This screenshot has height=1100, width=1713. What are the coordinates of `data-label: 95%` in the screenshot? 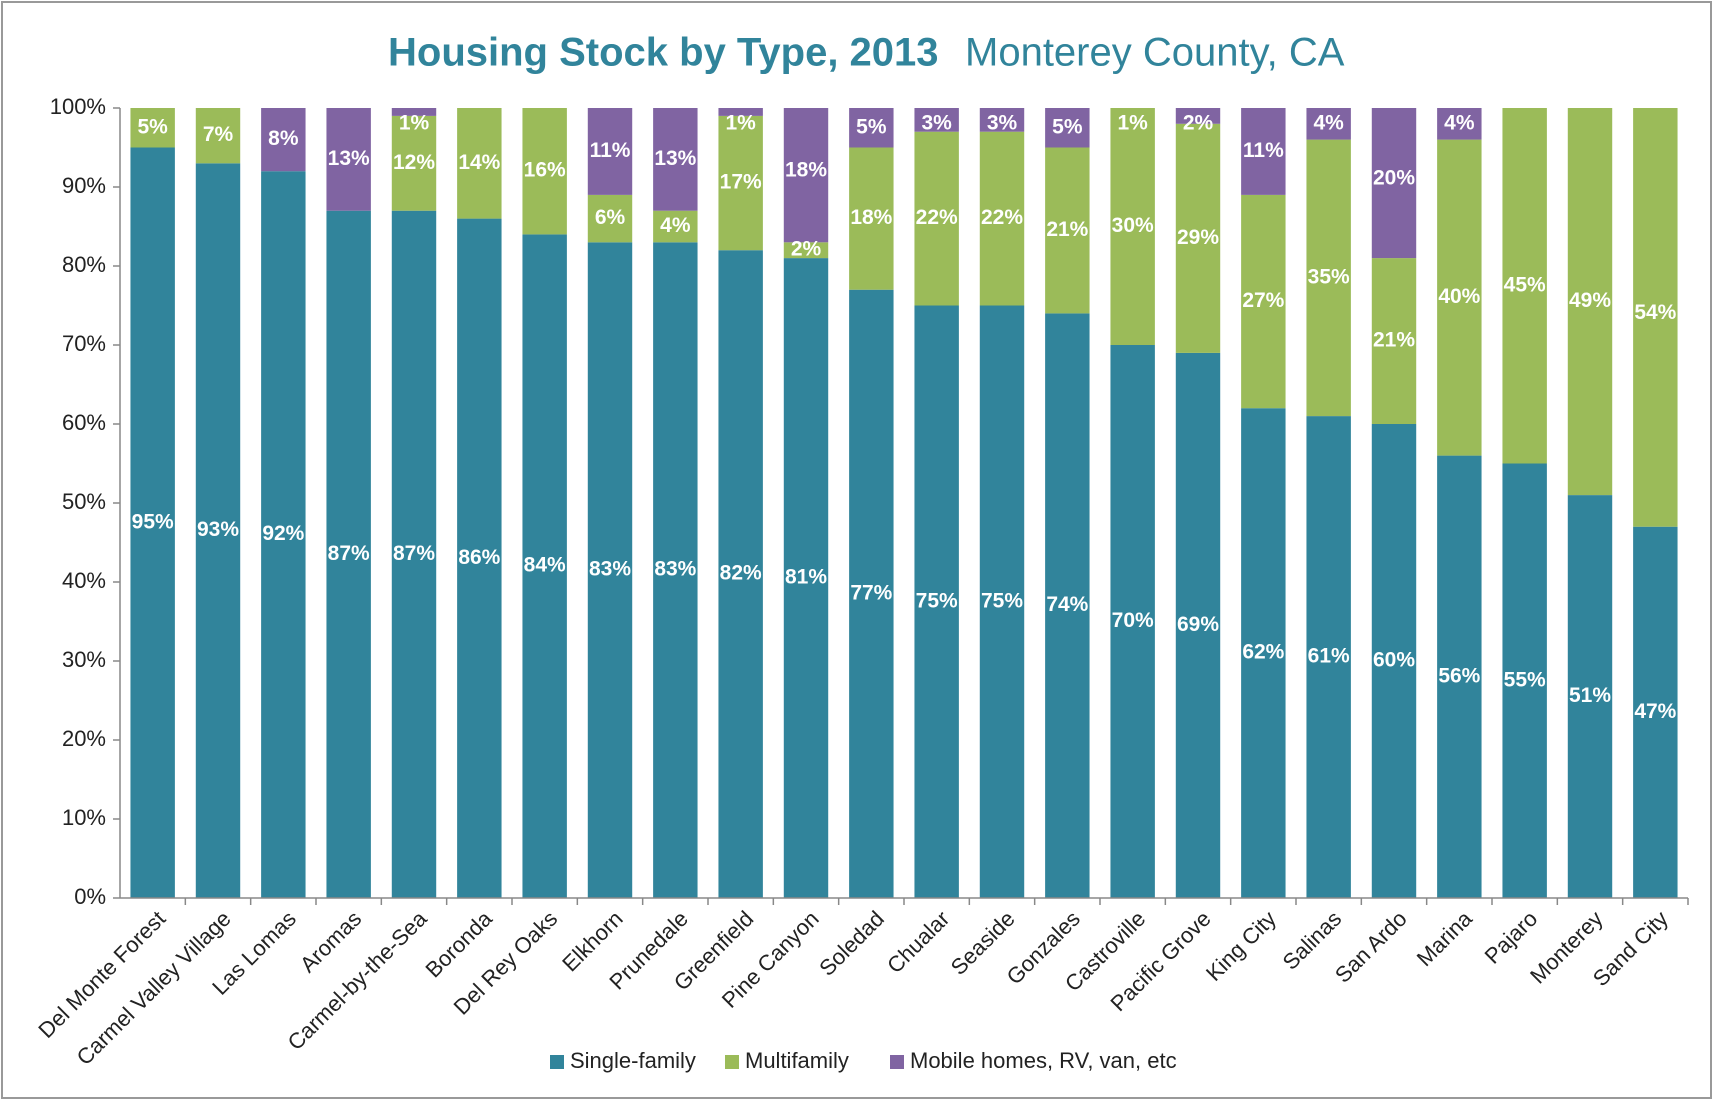 It's located at (153, 521).